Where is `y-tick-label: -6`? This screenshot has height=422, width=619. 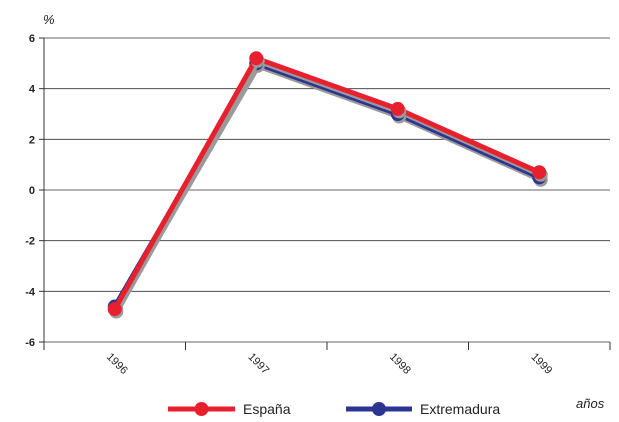 y-tick-label: -6 is located at coordinates (30, 343).